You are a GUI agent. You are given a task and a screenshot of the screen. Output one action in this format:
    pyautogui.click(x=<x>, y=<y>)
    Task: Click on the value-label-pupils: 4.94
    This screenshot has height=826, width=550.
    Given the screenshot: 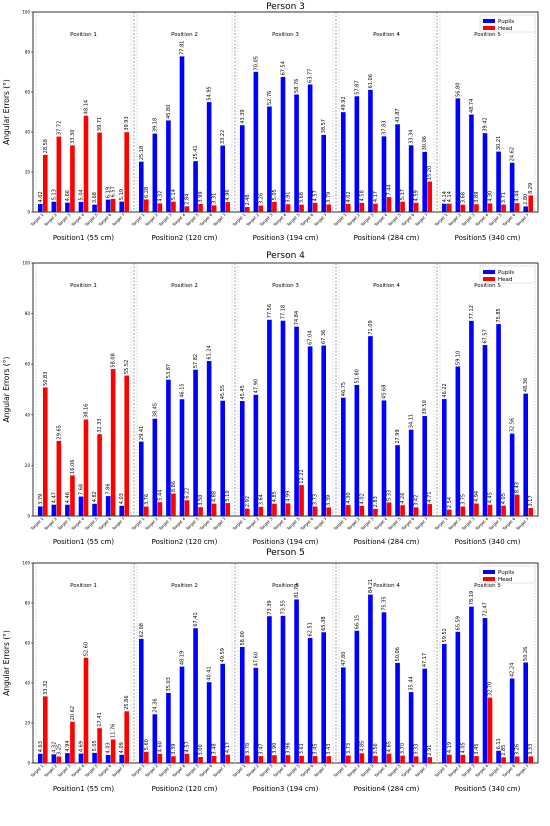 What is the action you would take?
    pyautogui.click(x=68, y=745)
    